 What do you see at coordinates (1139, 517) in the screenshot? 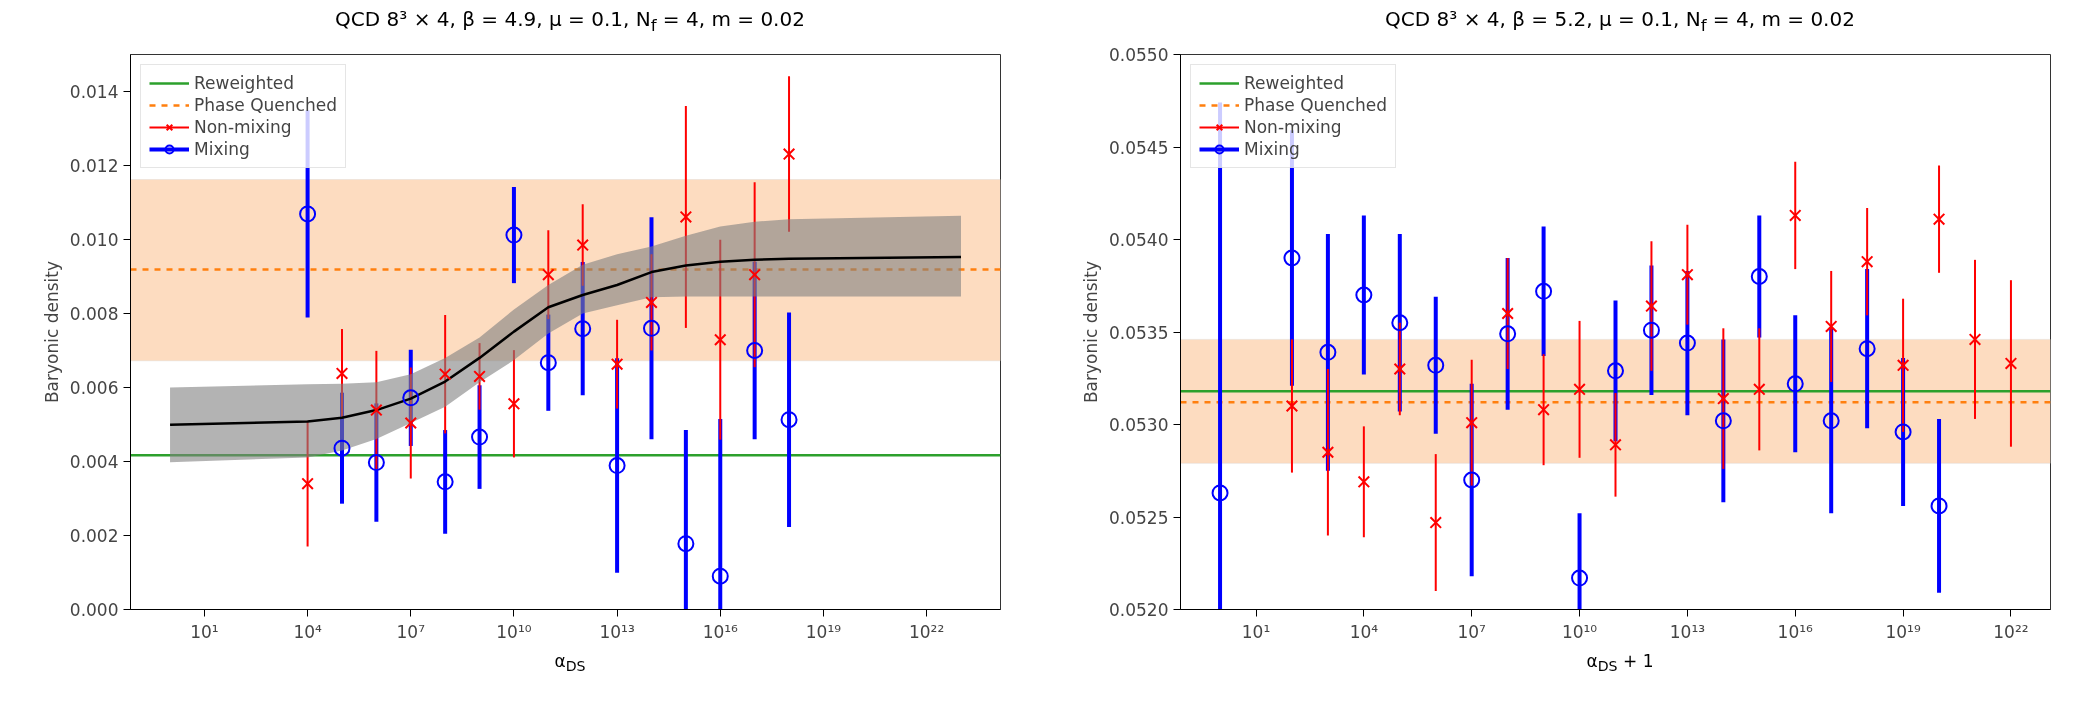
I see `y-tick-label: 0.0525` at bounding box center [1139, 517].